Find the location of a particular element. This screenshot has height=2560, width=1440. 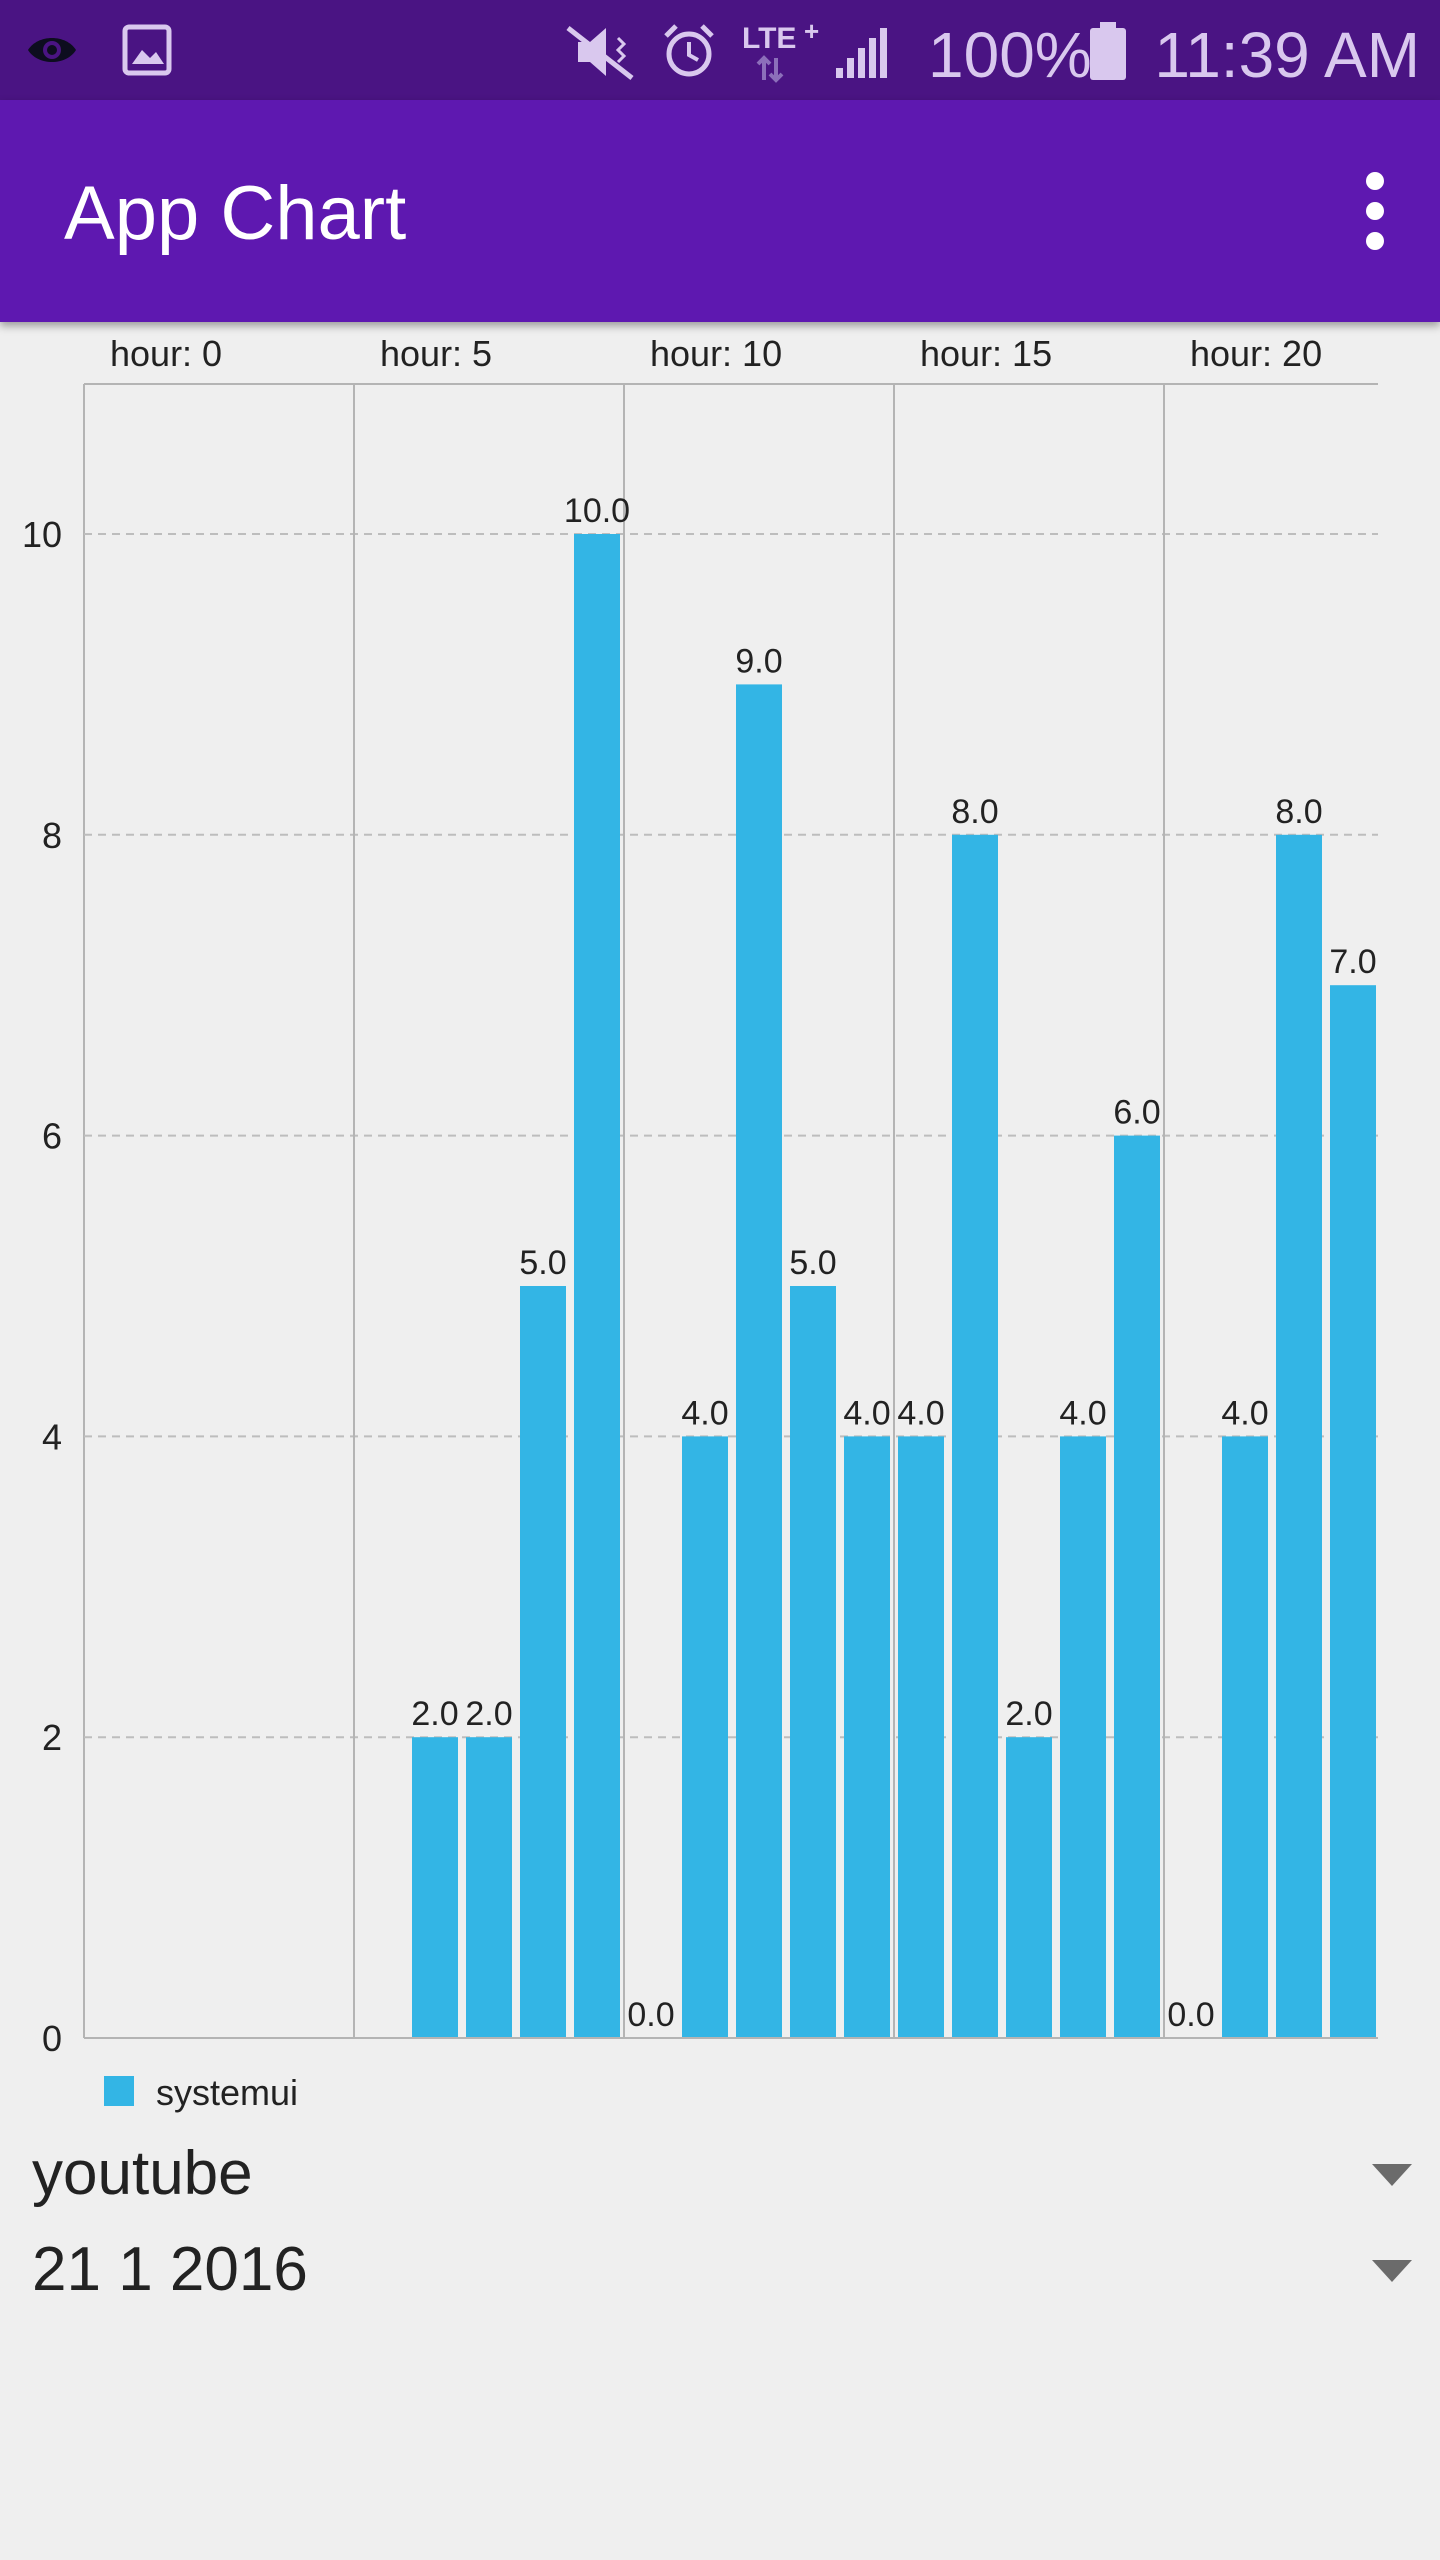

bar-value-label: 7.0 is located at coordinates (1352, 962).